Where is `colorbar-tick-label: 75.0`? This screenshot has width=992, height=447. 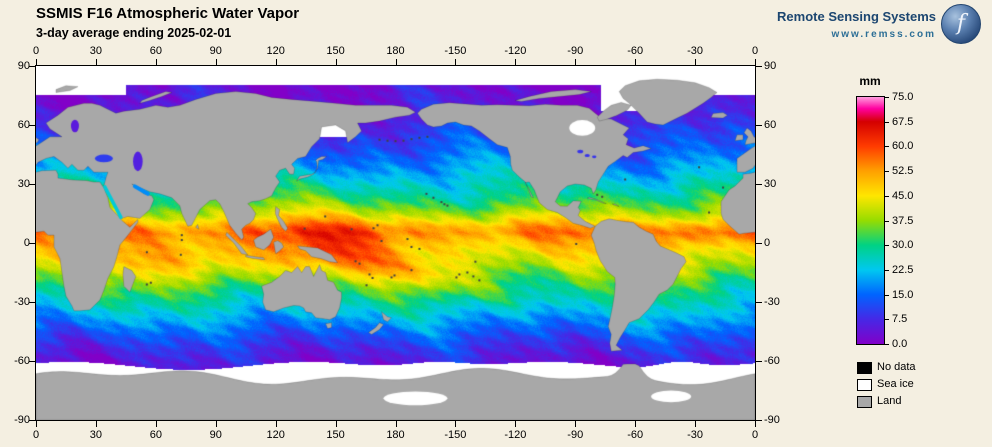
colorbar-tick-label: 75.0 is located at coordinates (903, 97).